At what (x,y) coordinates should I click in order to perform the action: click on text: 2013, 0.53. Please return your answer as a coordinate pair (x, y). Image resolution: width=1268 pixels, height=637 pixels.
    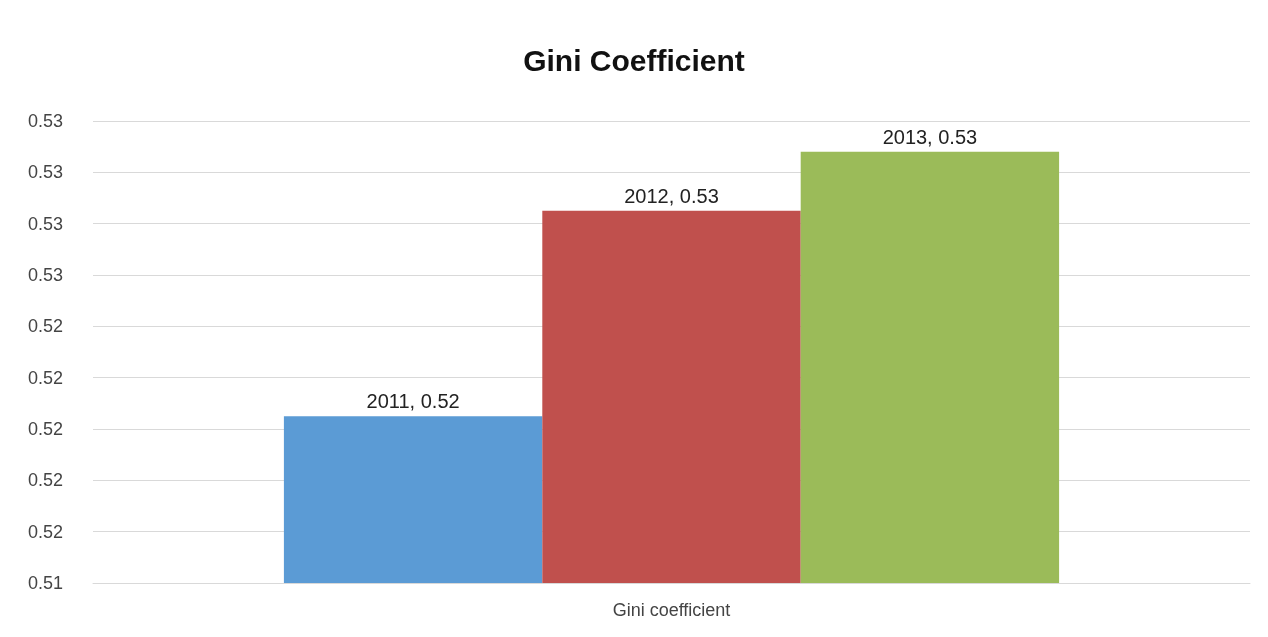
    Looking at the image, I should click on (930, 136).